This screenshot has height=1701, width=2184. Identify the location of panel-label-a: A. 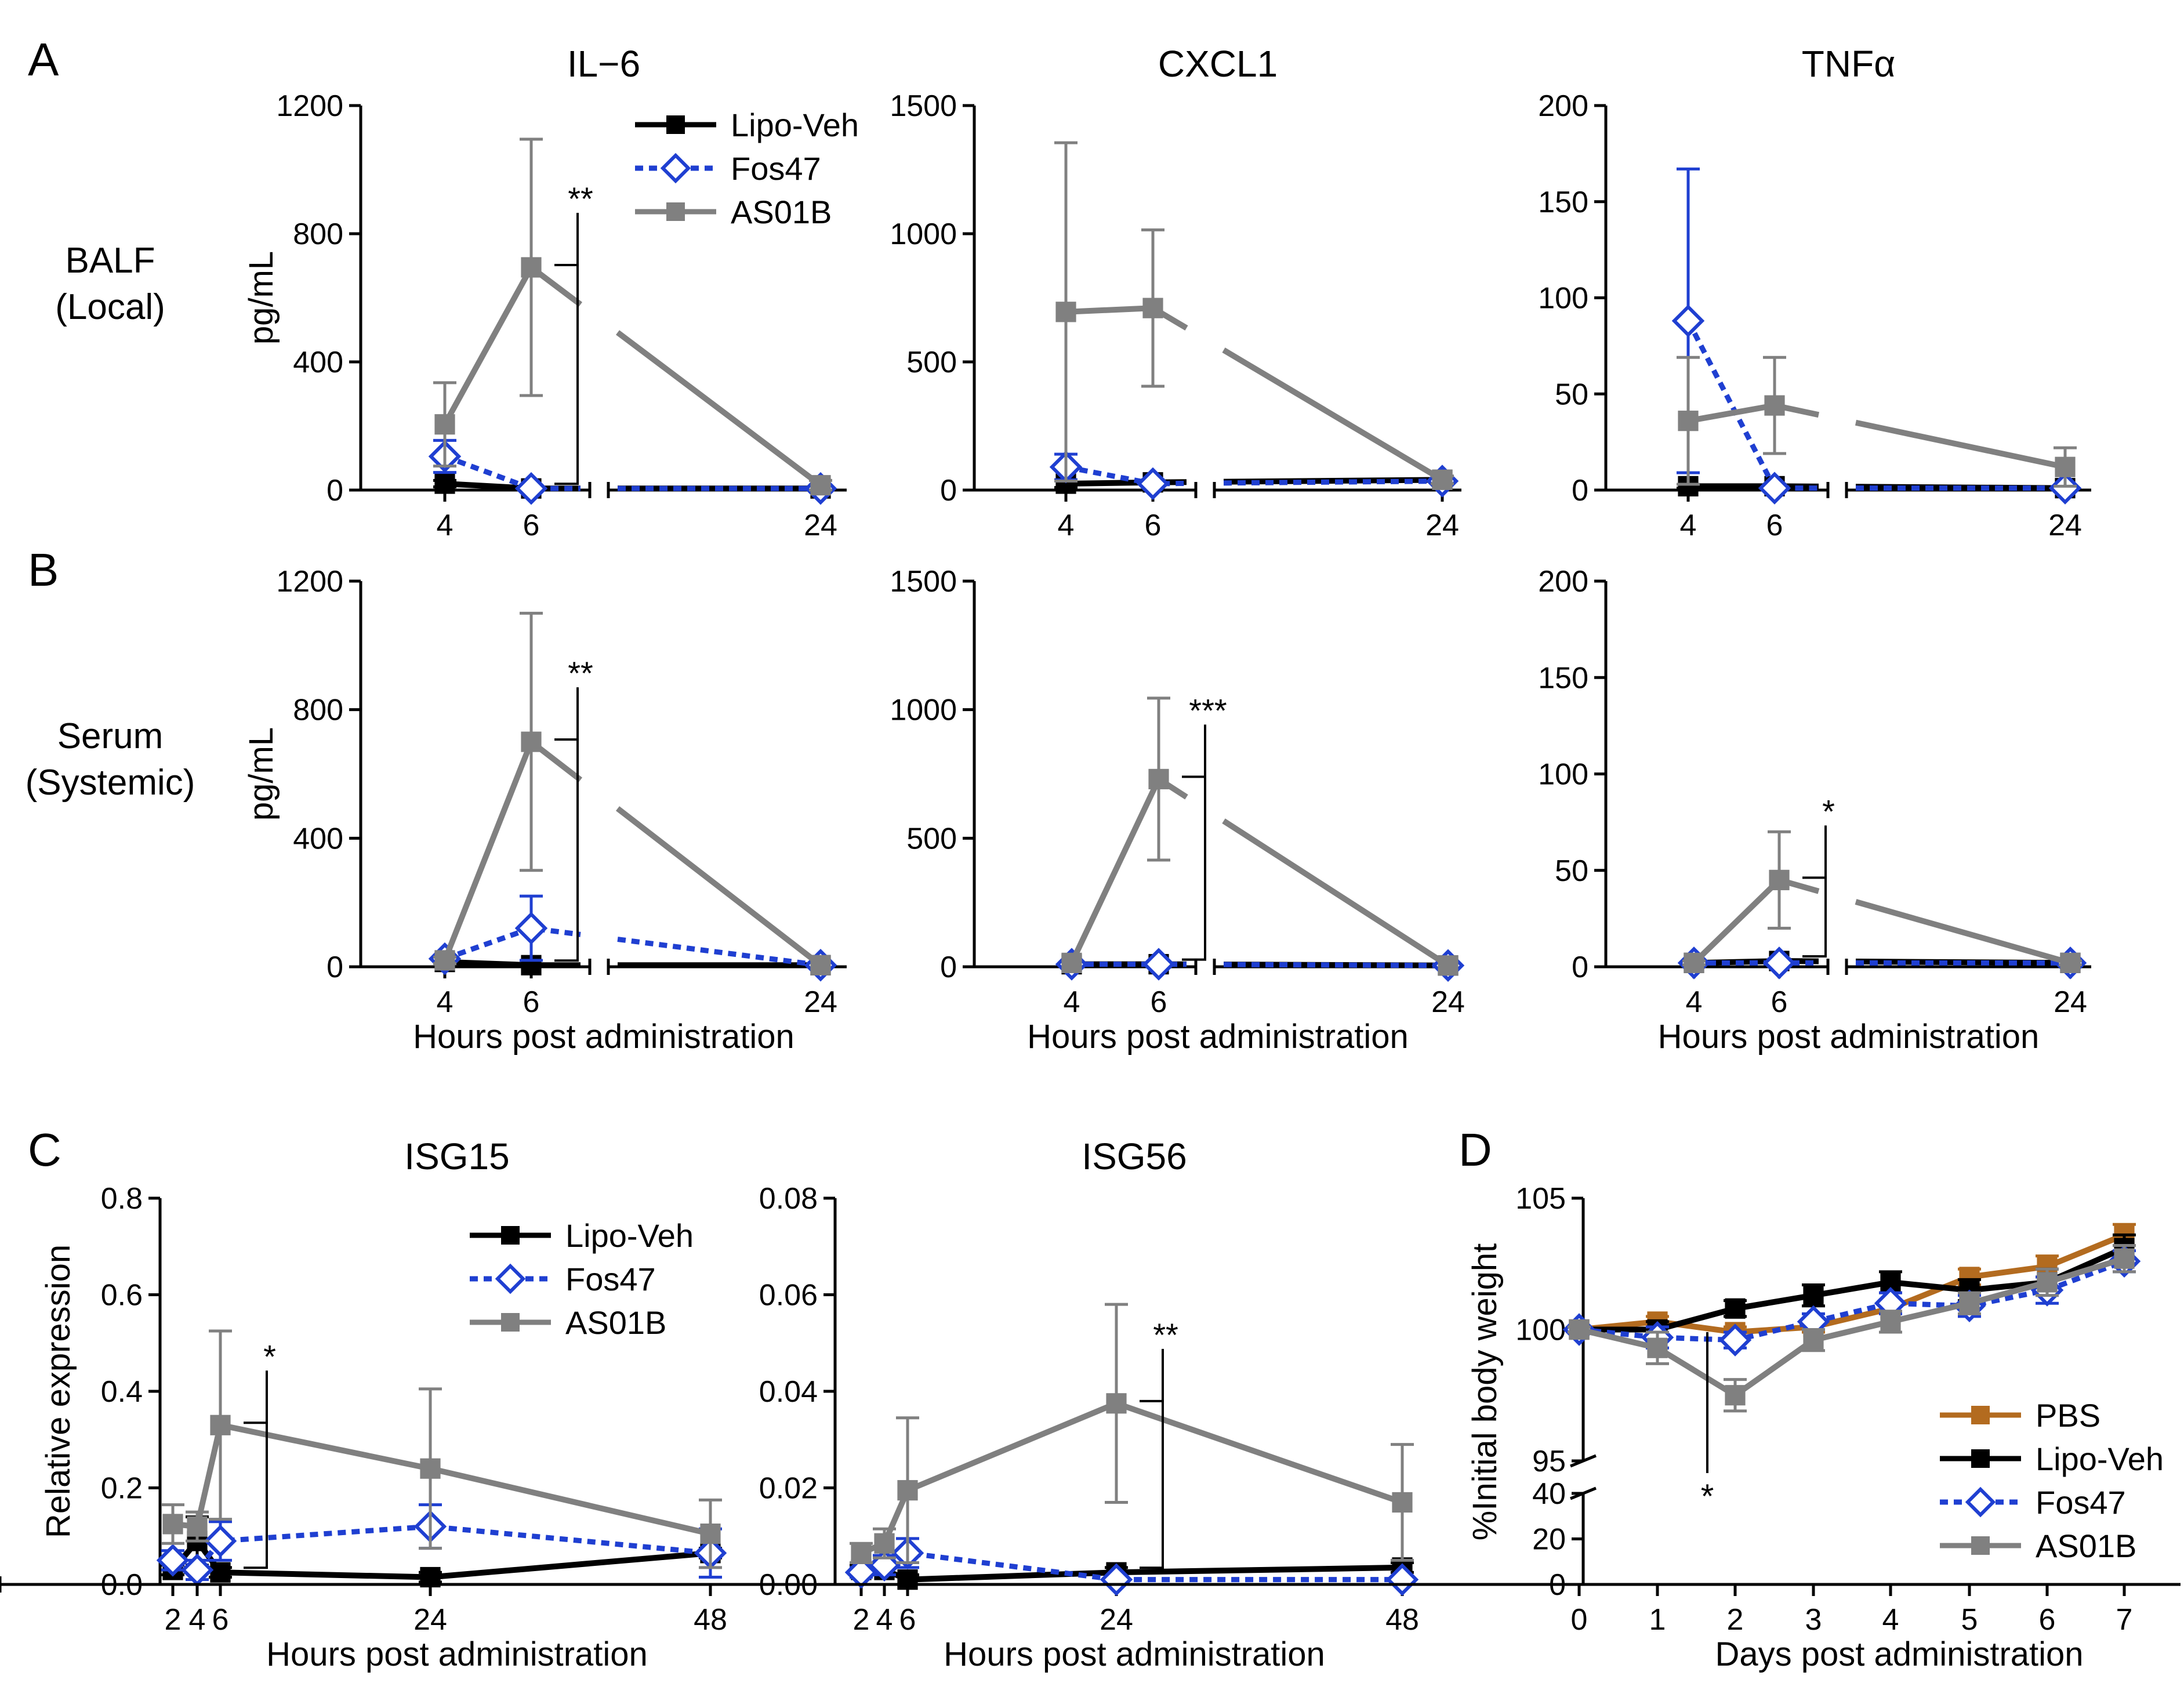
(43, 60).